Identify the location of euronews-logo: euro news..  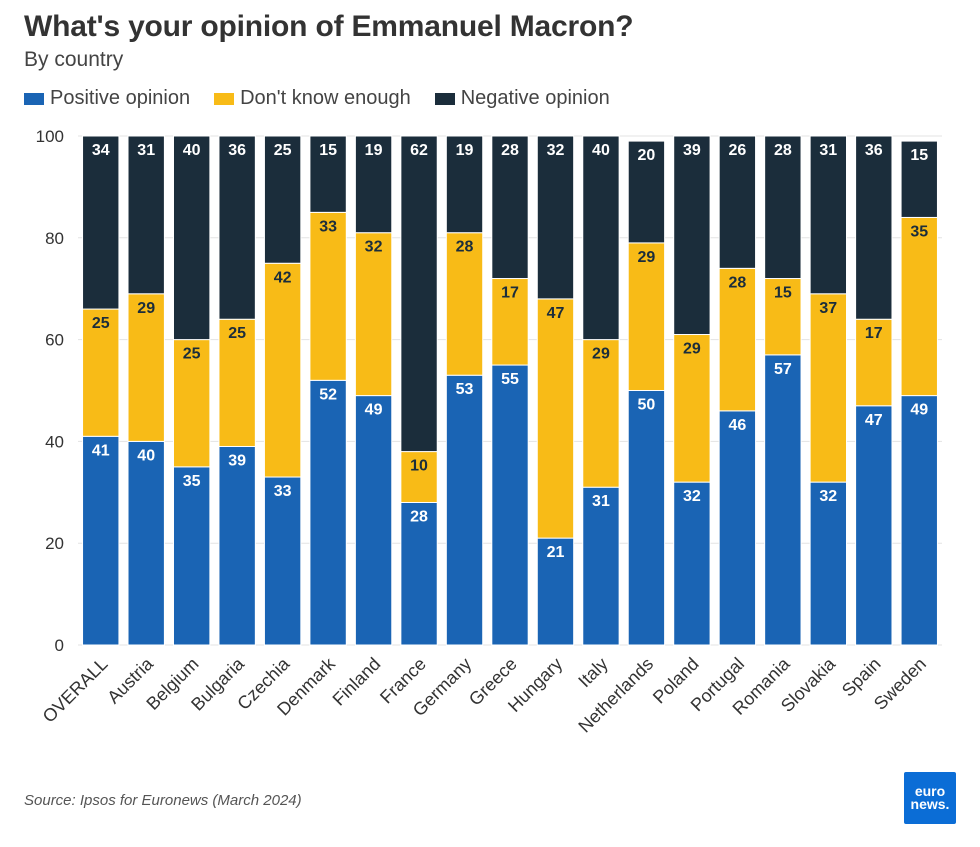
(930, 798).